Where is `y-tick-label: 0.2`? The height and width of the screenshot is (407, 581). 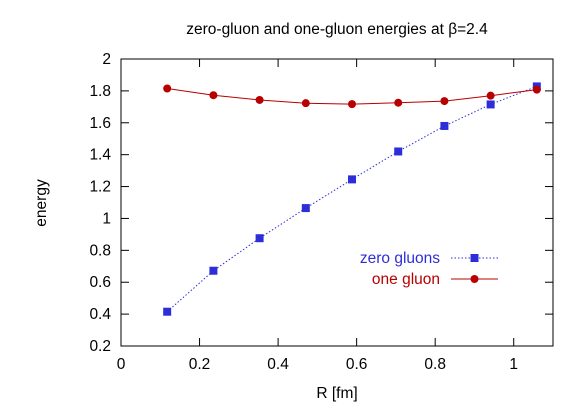
y-tick-label: 0.2 is located at coordinates (100, 346).